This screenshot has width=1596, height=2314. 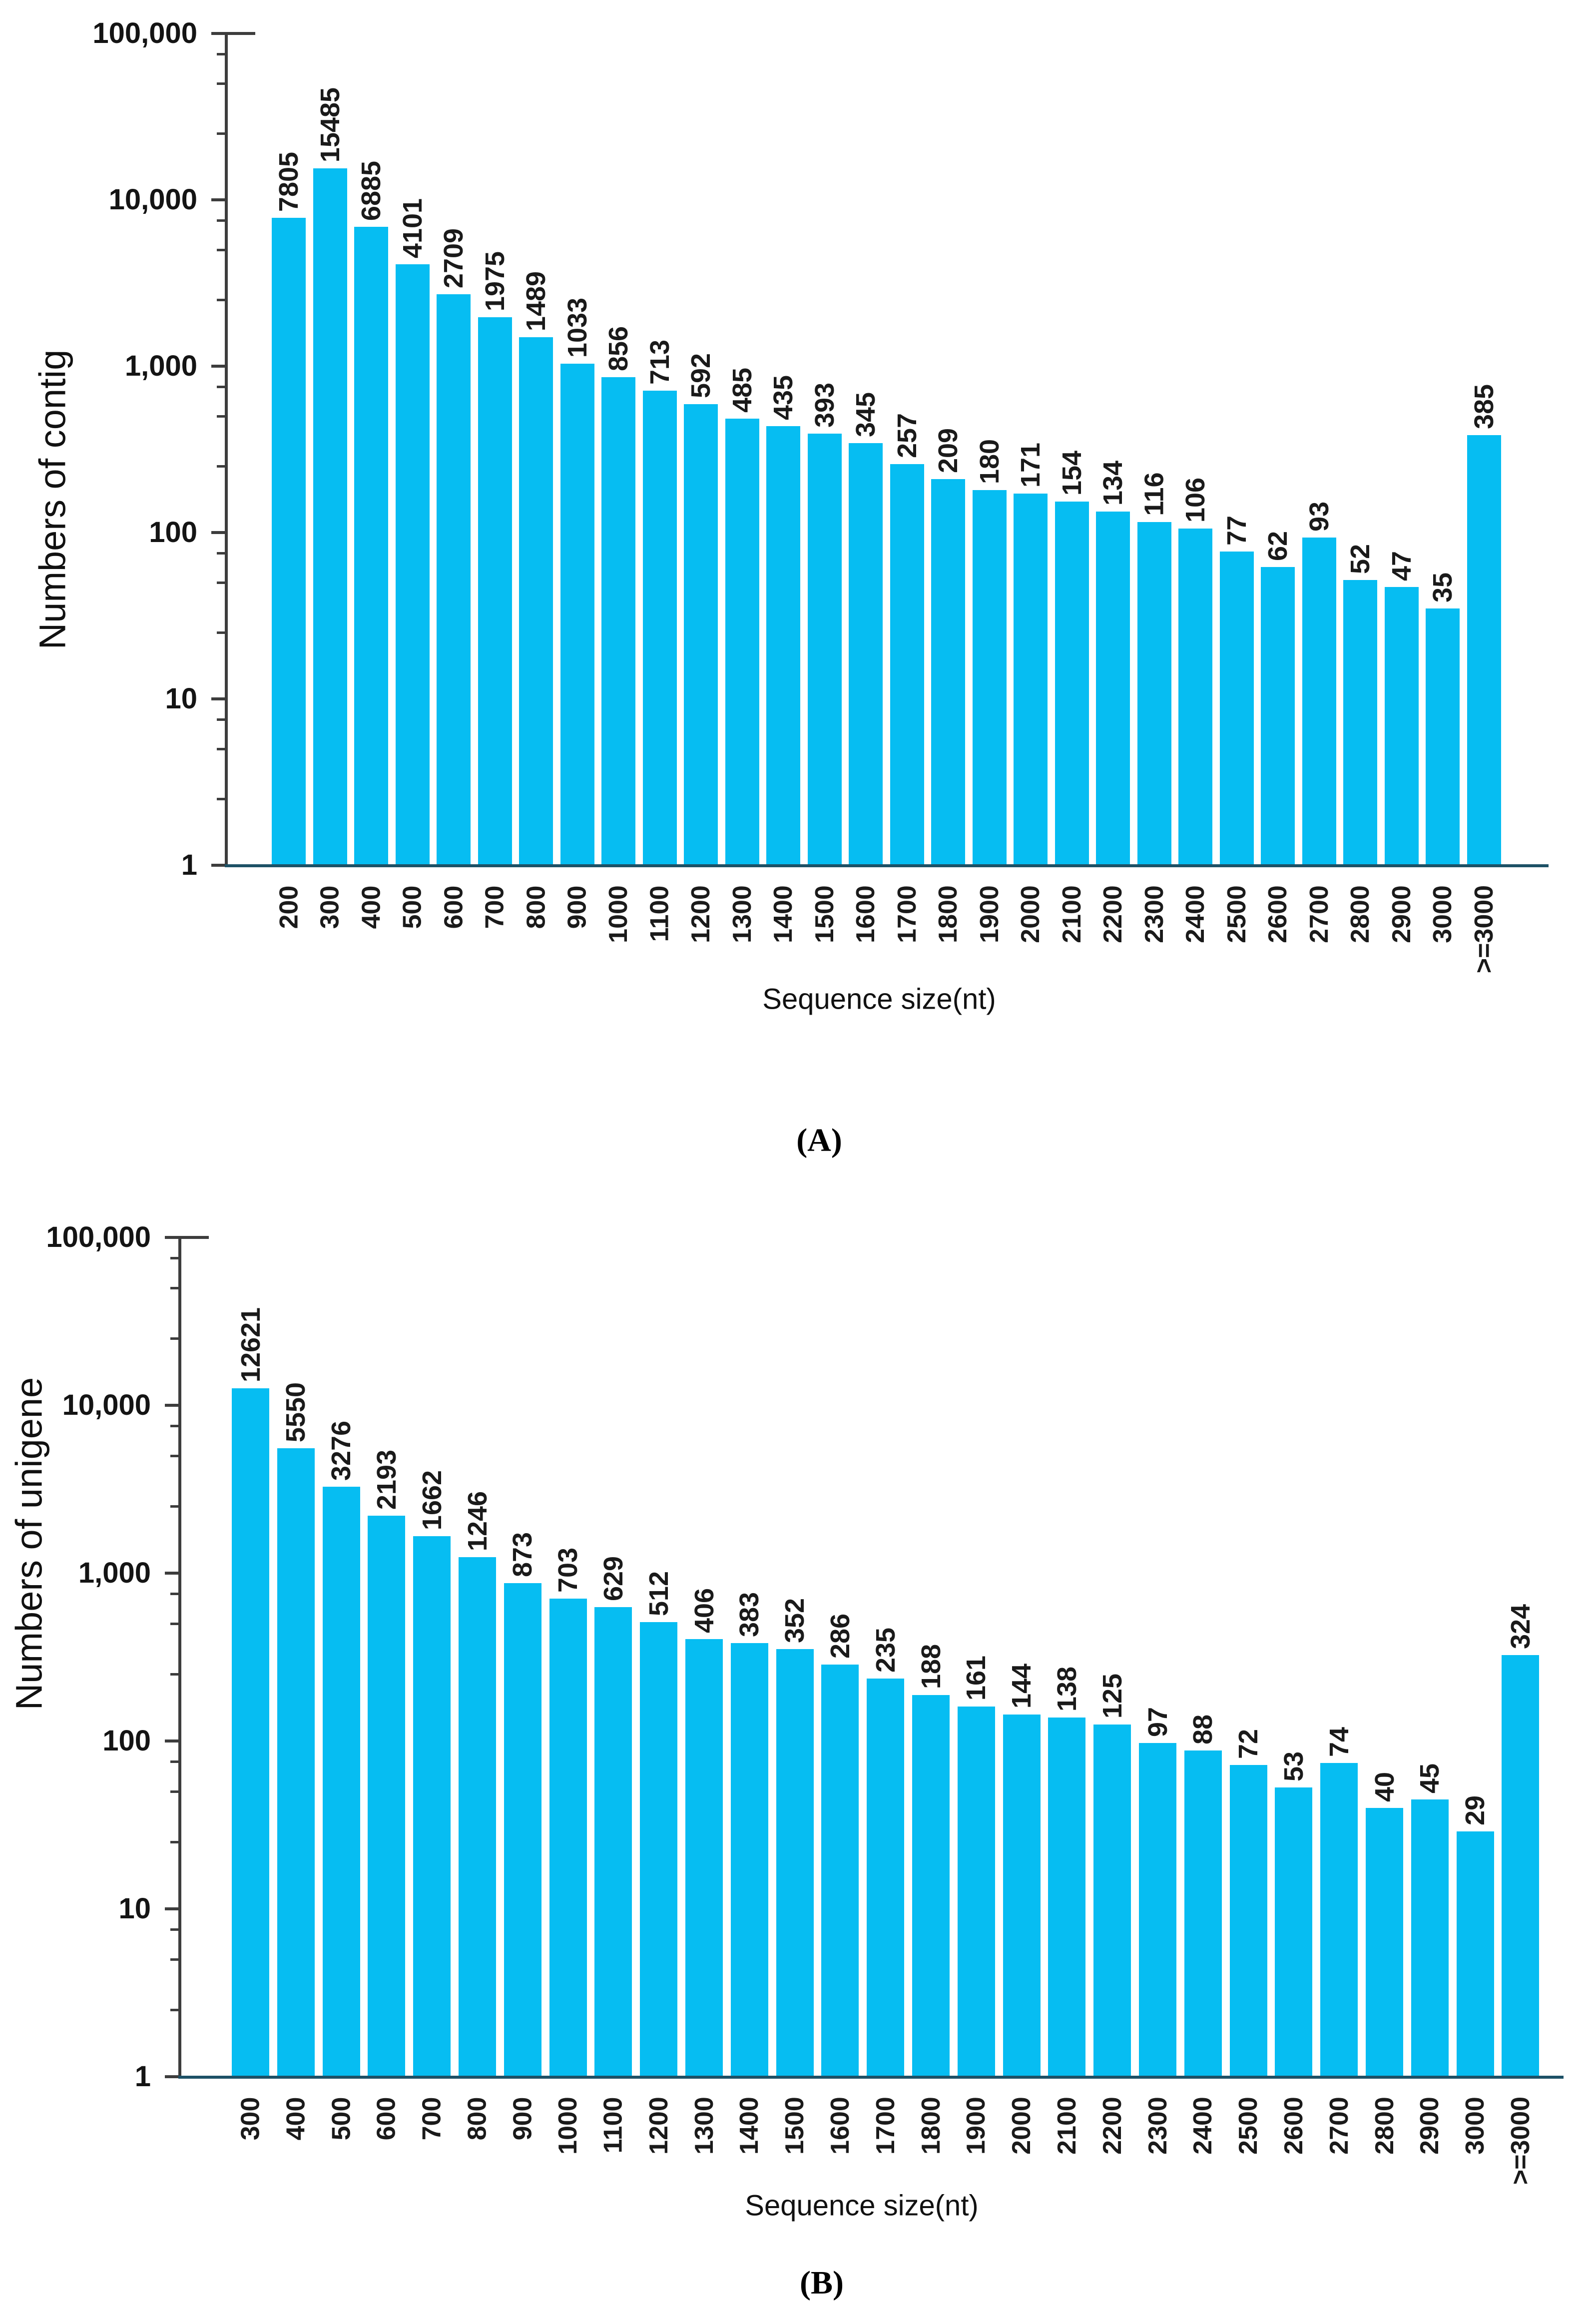 I want to click on bar-value-label: 171, so click(x=1031, y=465).